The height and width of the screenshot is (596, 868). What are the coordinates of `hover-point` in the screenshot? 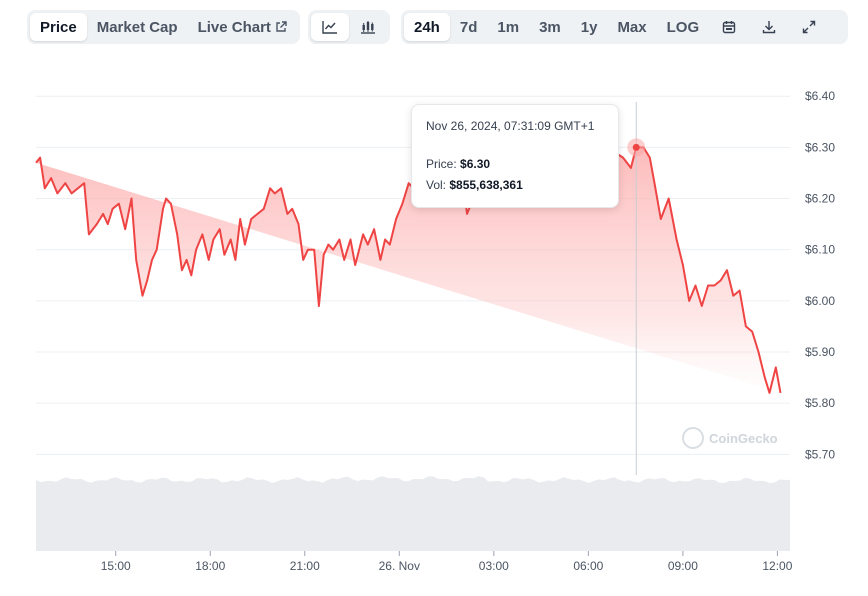 It's located at (636, 147).